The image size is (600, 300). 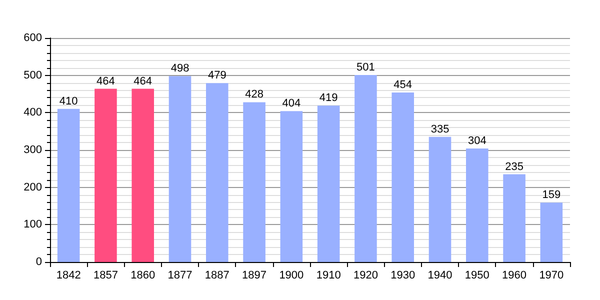 What do you see at coordinates (39, 262) in the screenshot?
I see `y-tick-label: 0` at bounding box center [39, 262].